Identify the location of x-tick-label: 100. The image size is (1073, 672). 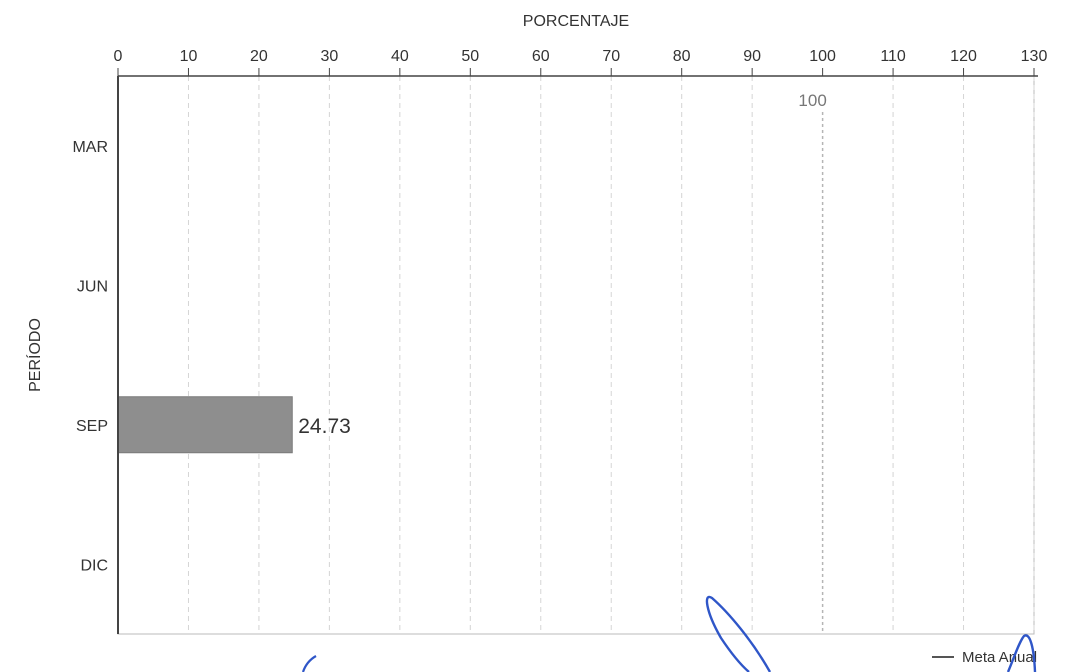
(822, 56).